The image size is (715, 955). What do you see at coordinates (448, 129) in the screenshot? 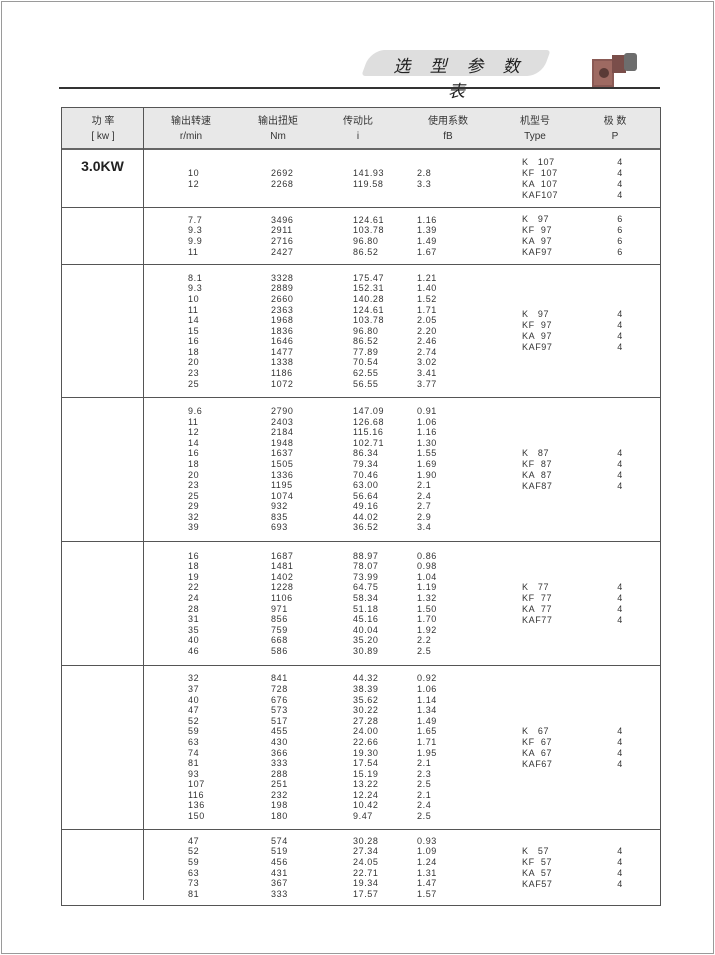
I see `column-header: 使用系数 fB` at bounding box center [448, 129].